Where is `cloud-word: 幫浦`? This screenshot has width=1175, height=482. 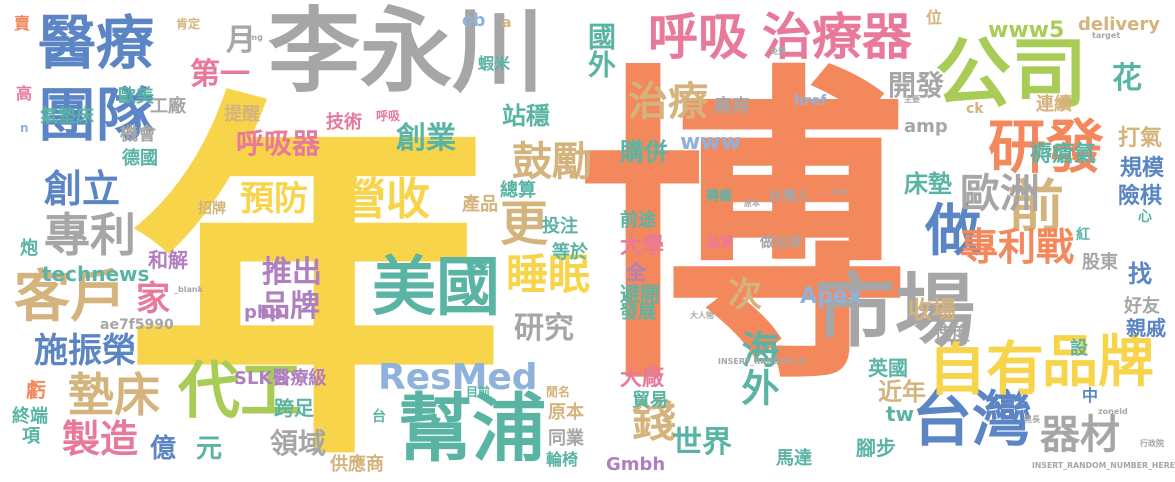 cloud-word: 幫浦 is located at coordinates (472, 429).